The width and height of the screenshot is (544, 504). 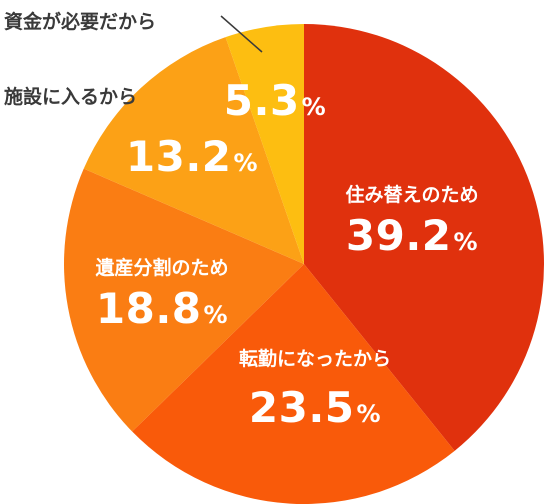 What do you see at coordinates (314, 390) in the screenshot?
I see `slice-label-transfer: 転勤になったから 23.5%` at bounding box center [314, 390].